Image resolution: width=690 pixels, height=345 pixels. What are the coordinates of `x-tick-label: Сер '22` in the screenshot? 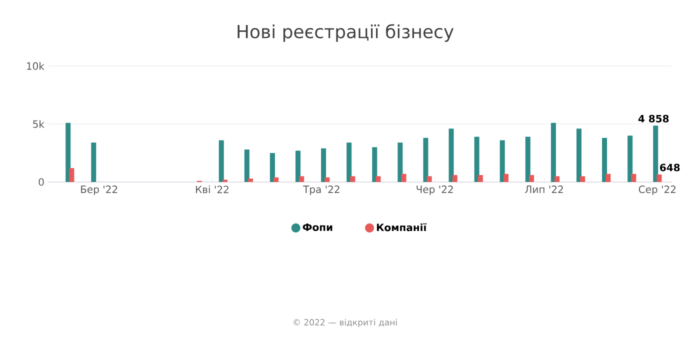 It's located at (657, 191).